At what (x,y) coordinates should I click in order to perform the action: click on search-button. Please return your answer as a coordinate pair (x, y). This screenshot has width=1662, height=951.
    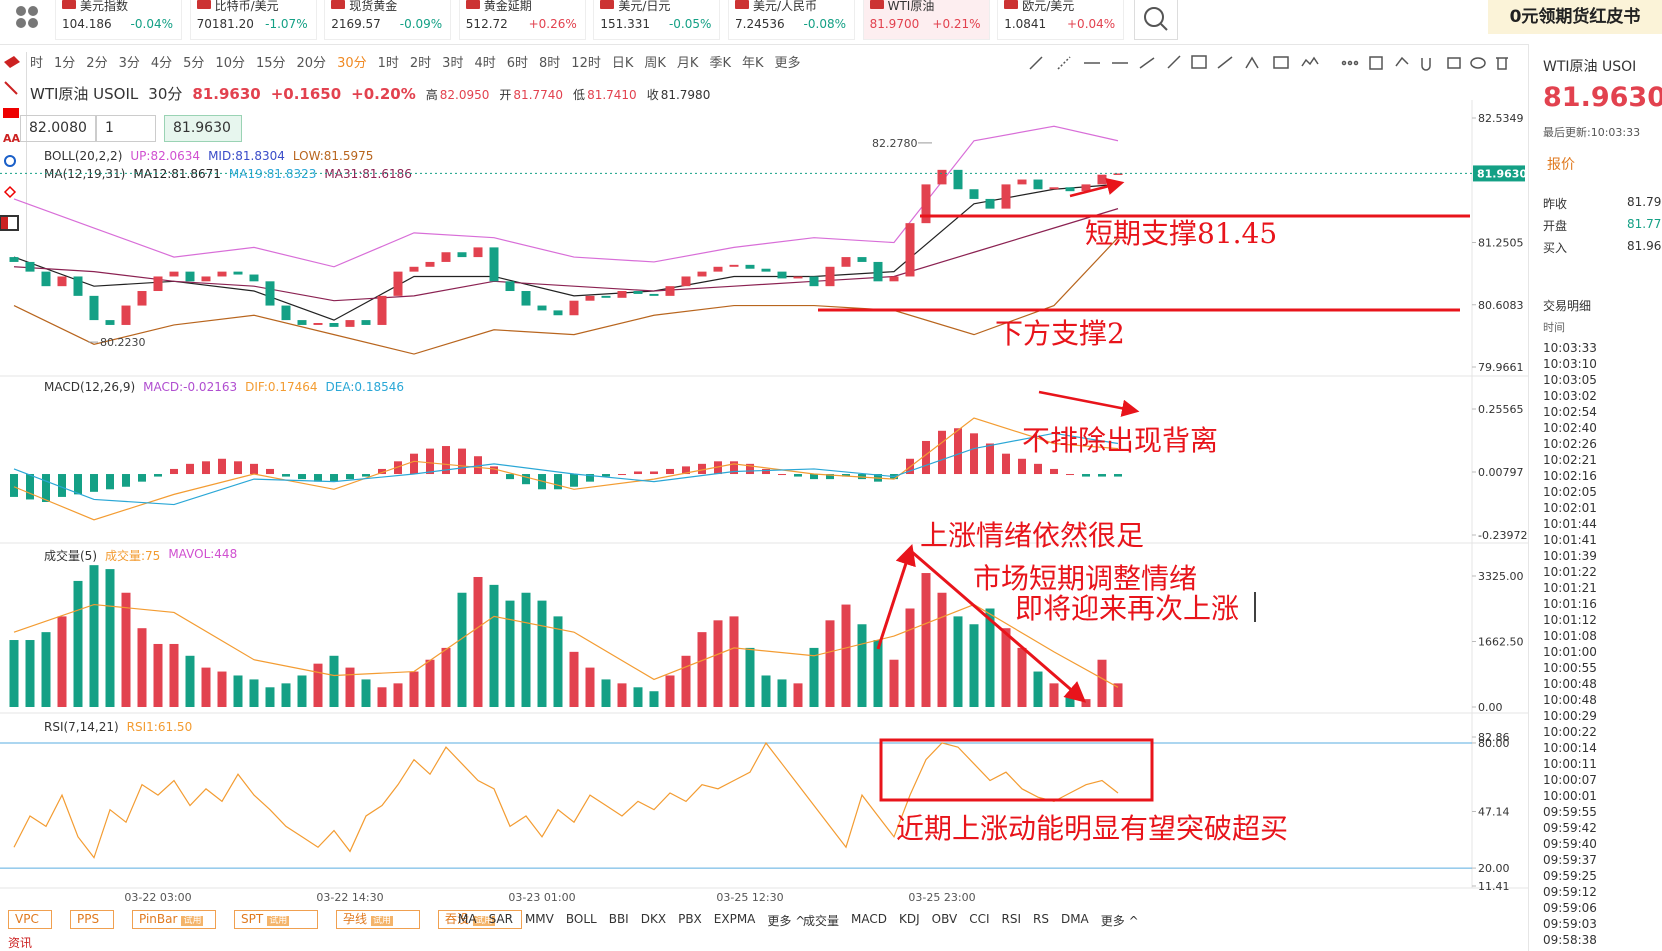
    Looking at the image, I should click on (1156, 20).